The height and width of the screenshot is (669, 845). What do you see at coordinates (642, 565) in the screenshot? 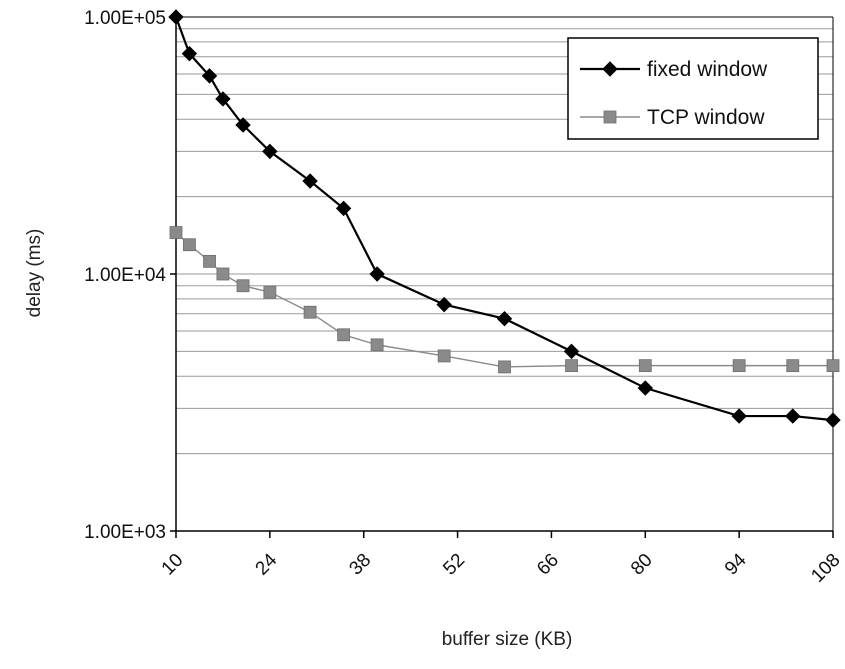
I see `x-tick-label: 80` at bounding box center [642, 565].